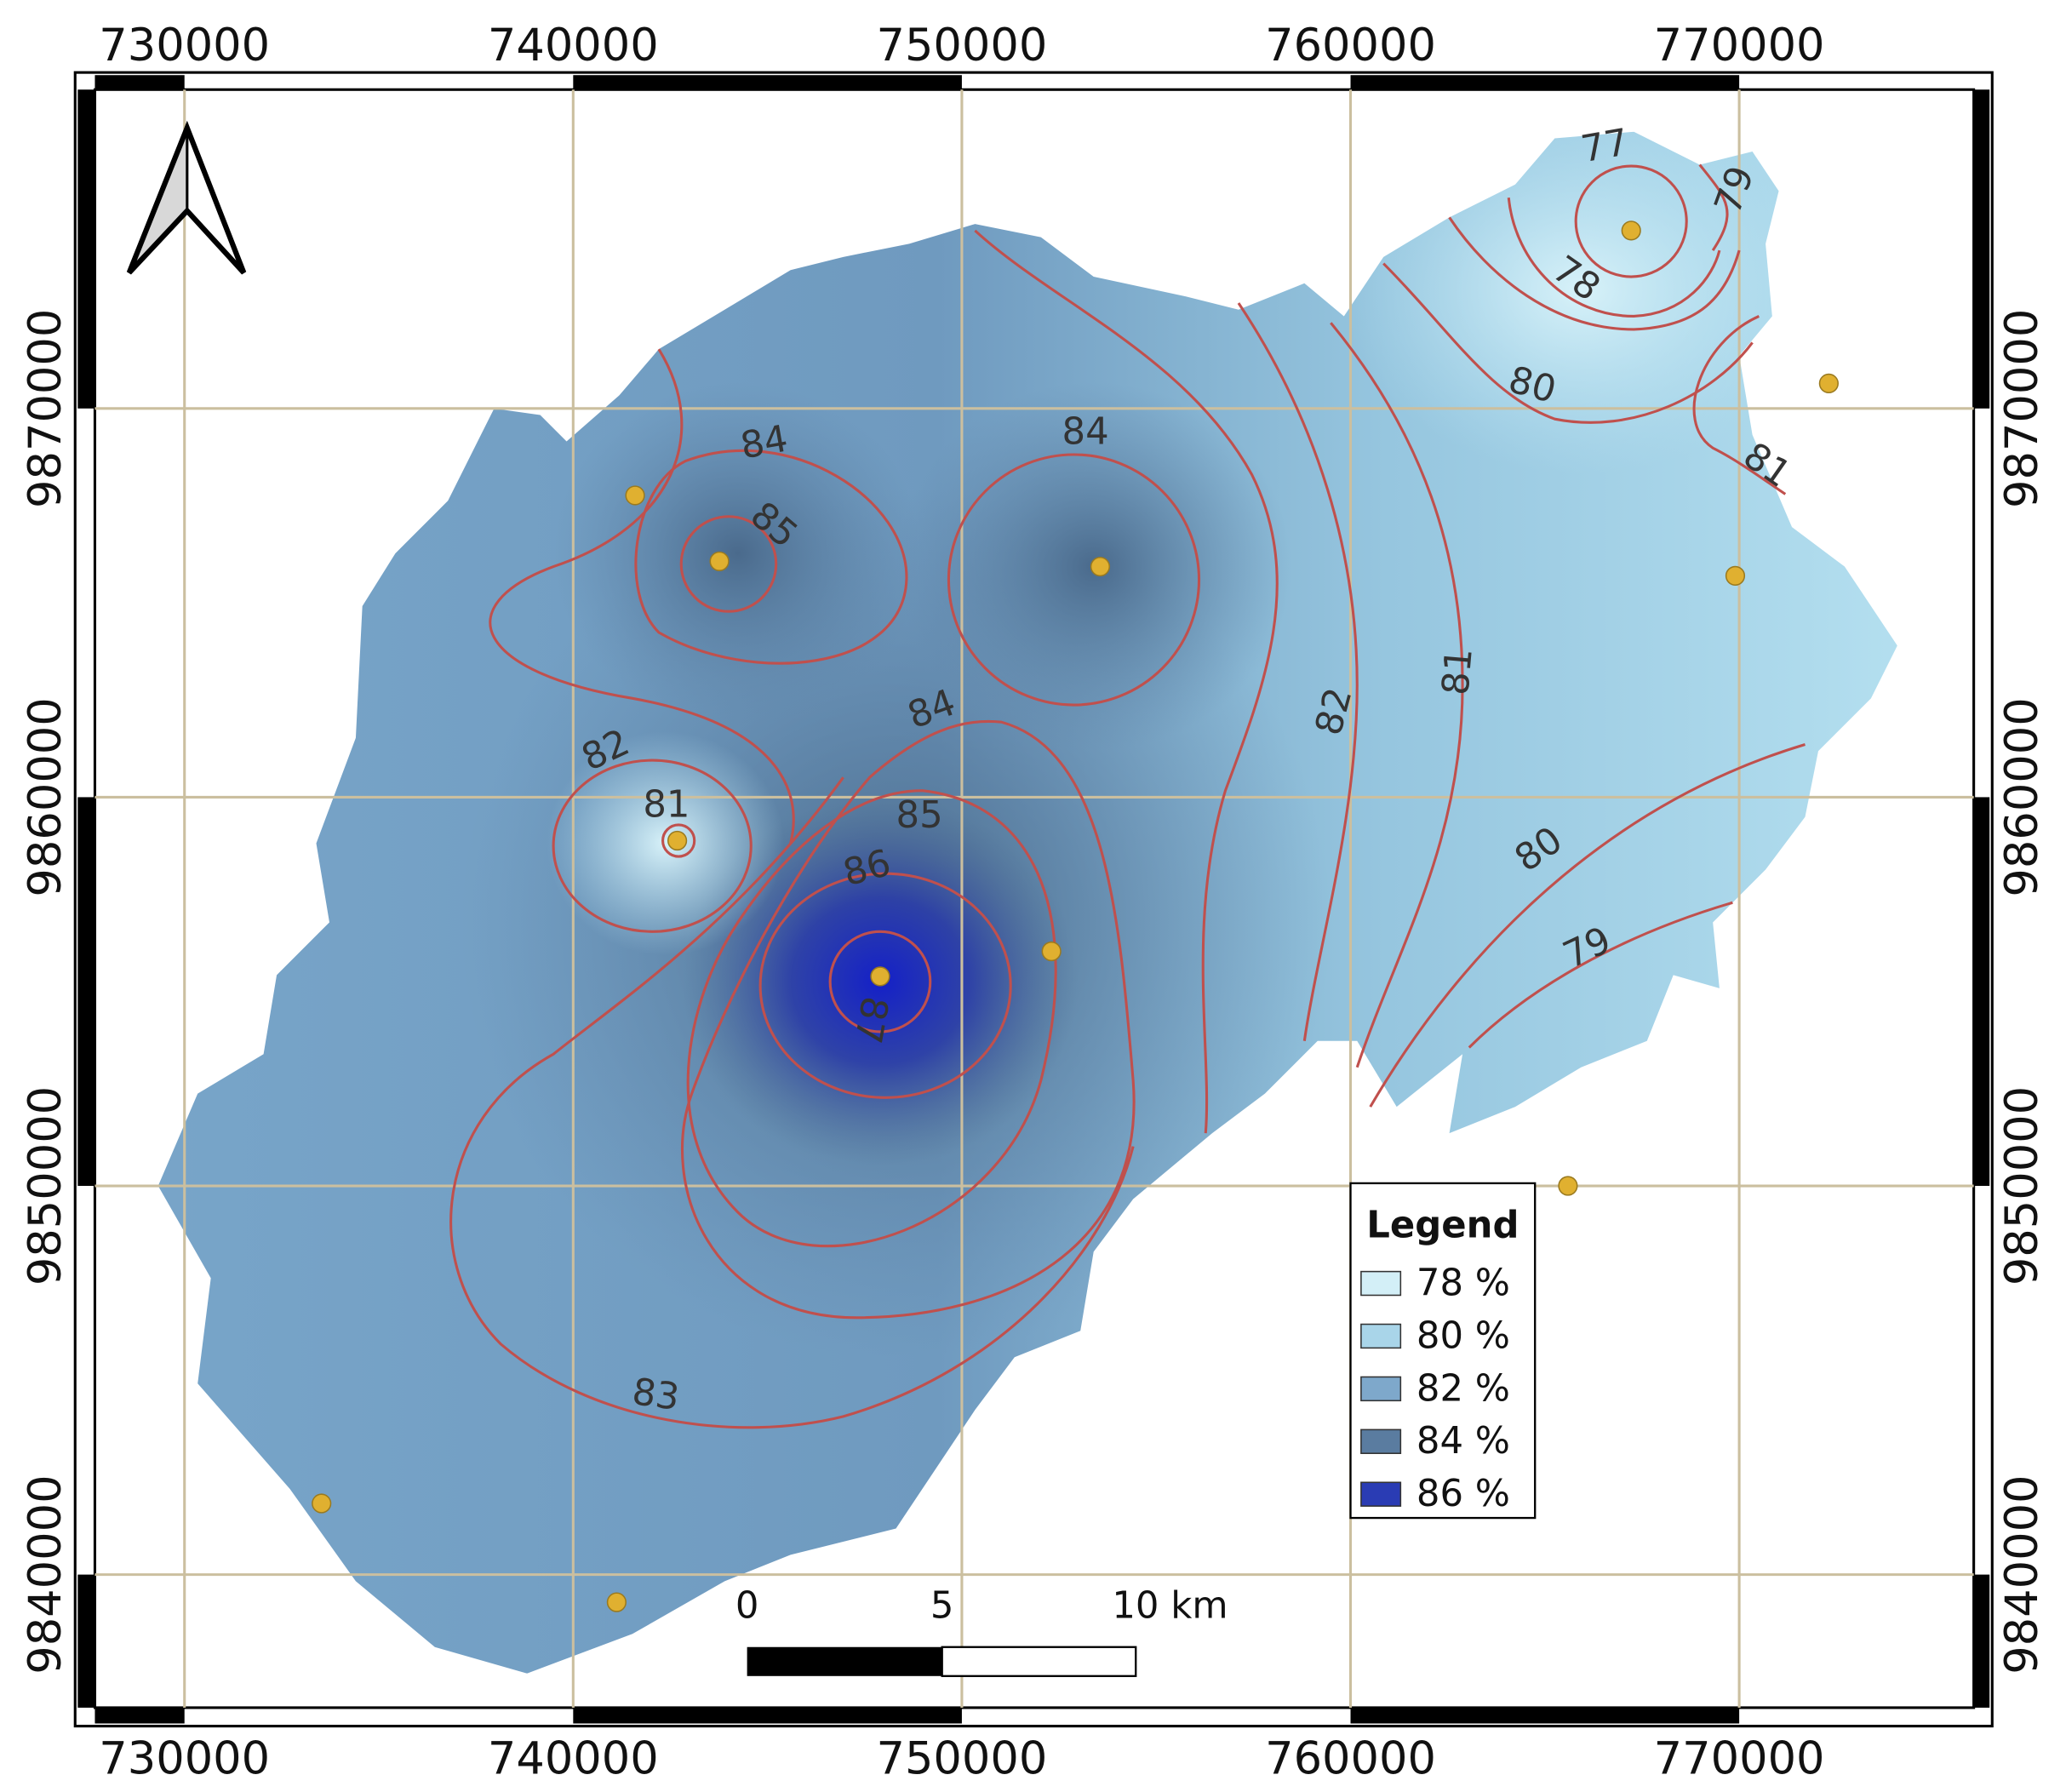 Image resolution: width=2066 pixels, height=1792 pixels. I want to click on contour-label: 85, so click(919, 815).